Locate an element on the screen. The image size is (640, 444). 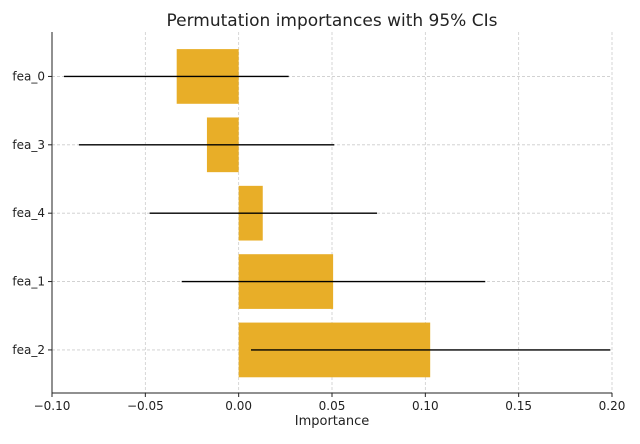
chart-title: Permutation importances with 95% CIs is located at coordinates (332, 21).